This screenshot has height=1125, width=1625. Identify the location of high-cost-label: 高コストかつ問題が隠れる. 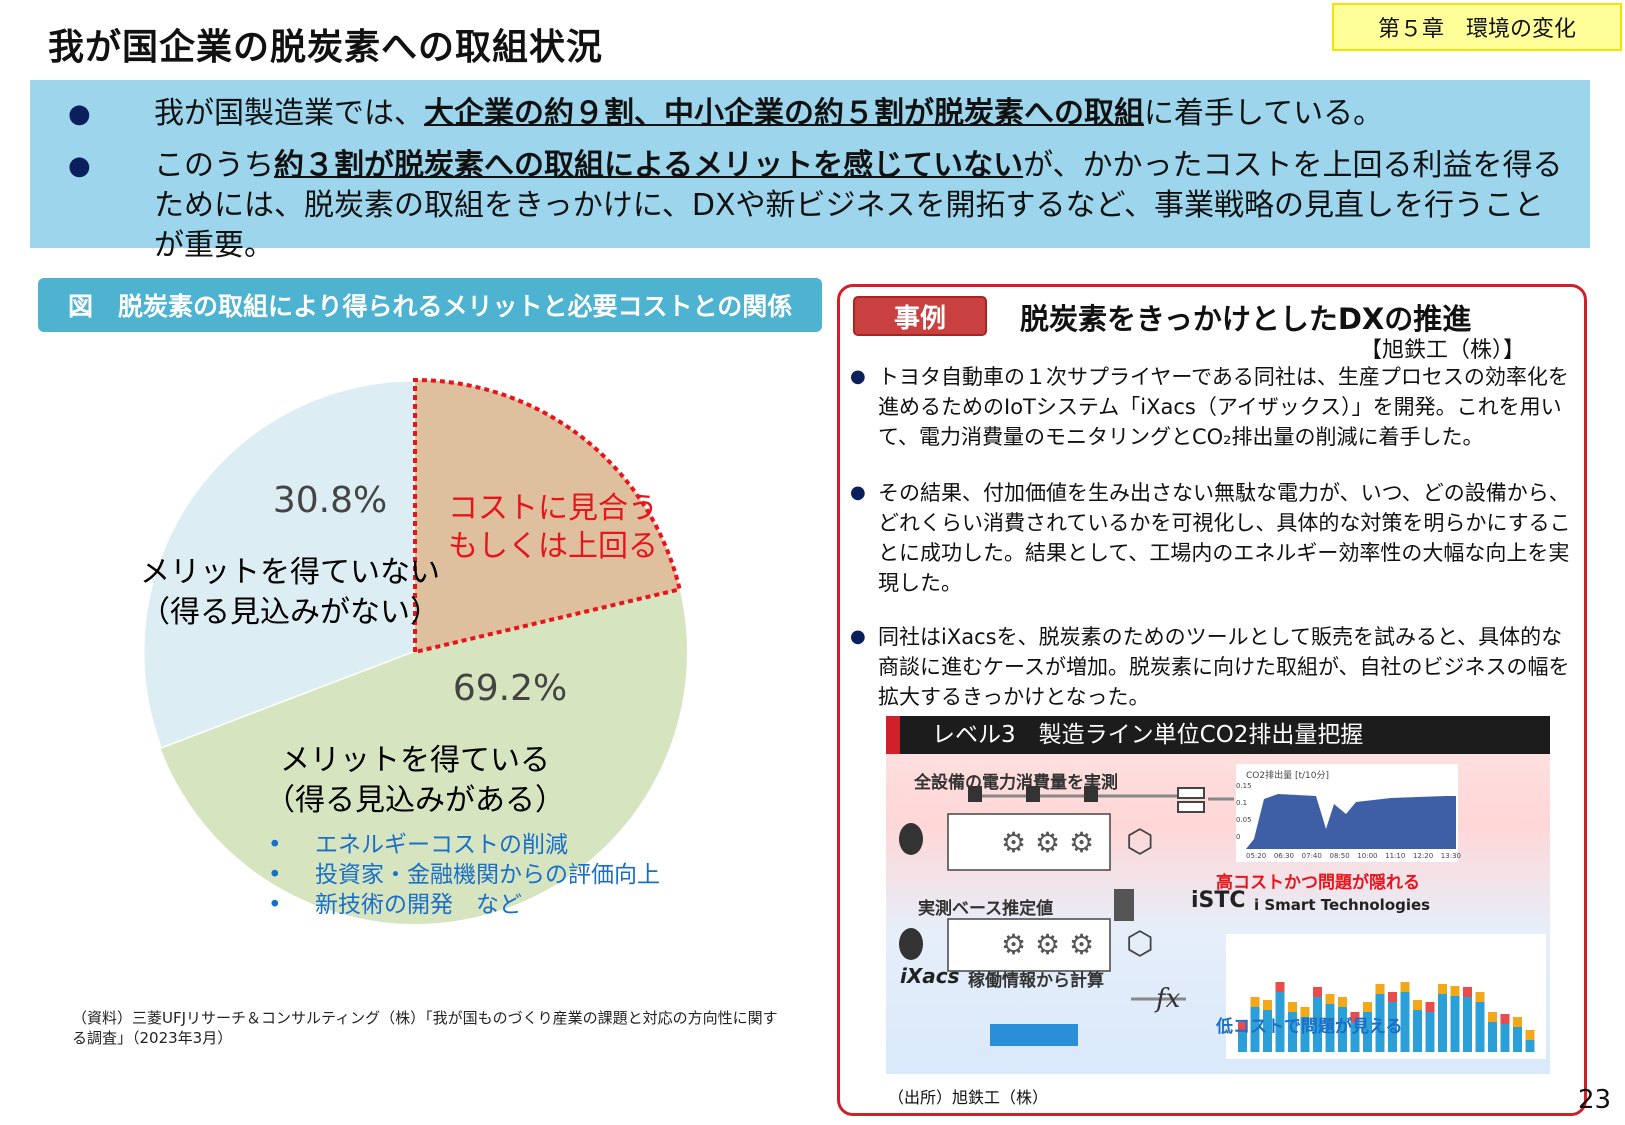
(1318, 883).